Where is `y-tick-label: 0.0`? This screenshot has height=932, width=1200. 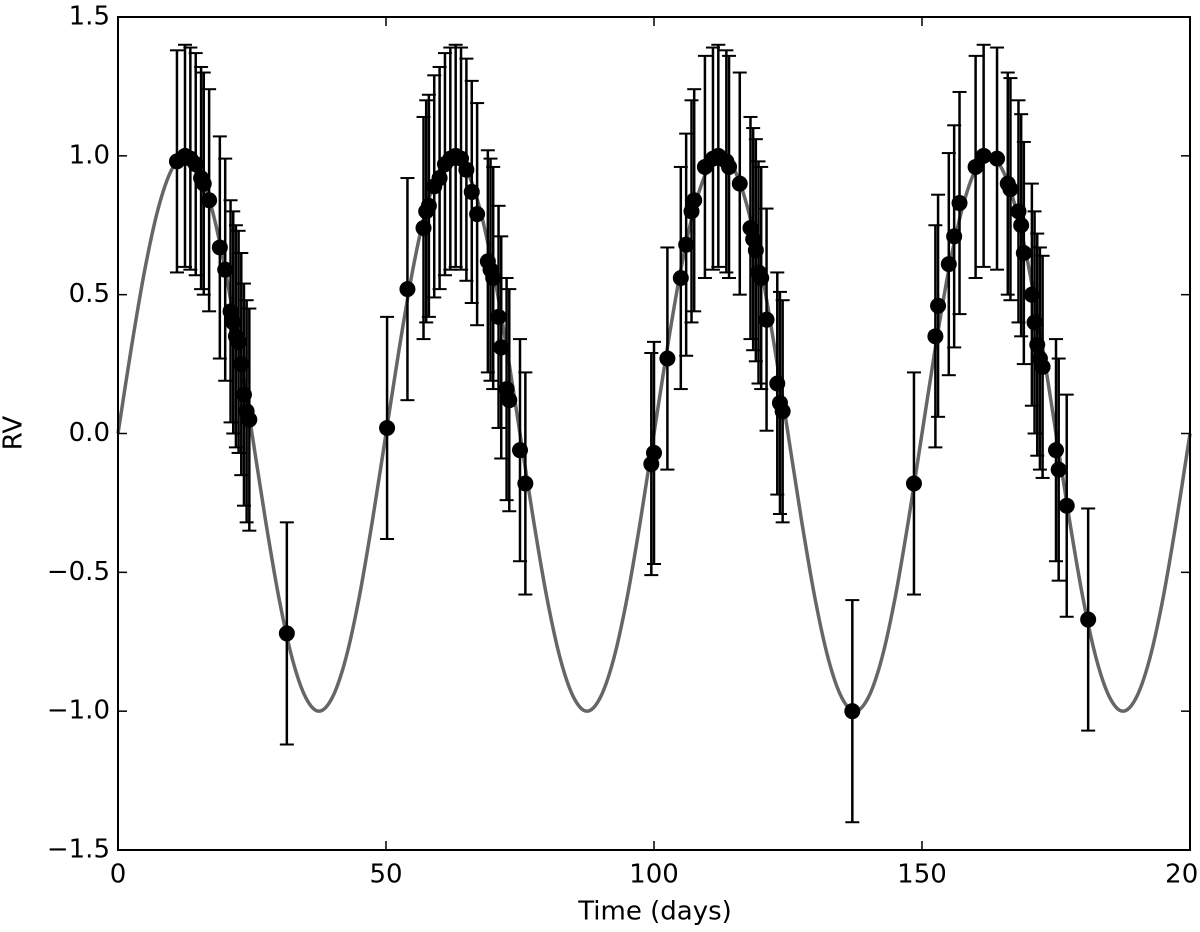 y-tick-label: 0.0 is located at coordinates (89, 433).